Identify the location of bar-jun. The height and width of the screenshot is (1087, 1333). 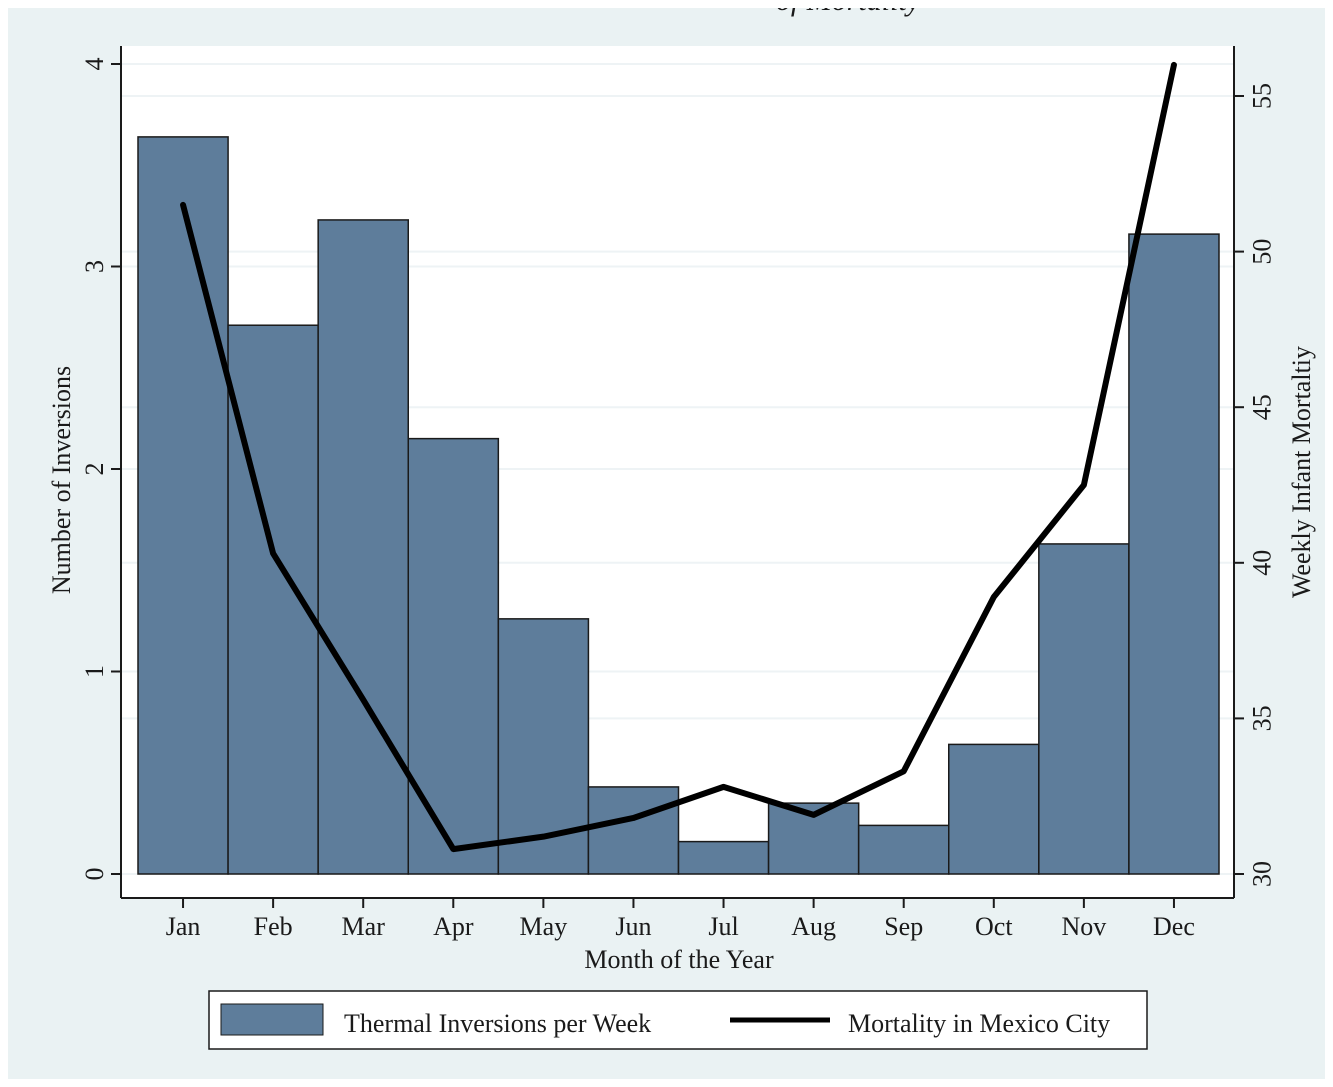
(633, 830).